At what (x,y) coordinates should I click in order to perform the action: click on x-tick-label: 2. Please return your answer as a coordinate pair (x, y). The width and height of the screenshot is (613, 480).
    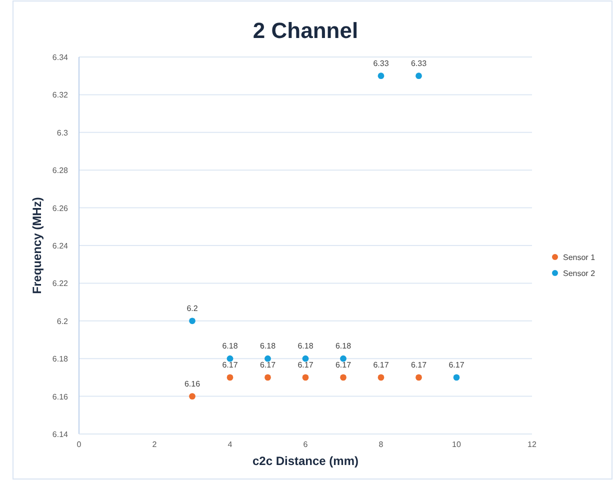
    Looking at the image, I should click on (155, 444).